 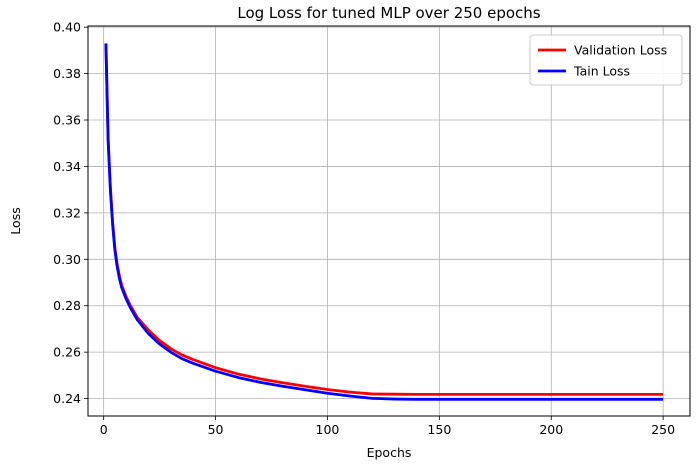 I want to click on y-axis-label: Loss, so click(x=15, y=220).